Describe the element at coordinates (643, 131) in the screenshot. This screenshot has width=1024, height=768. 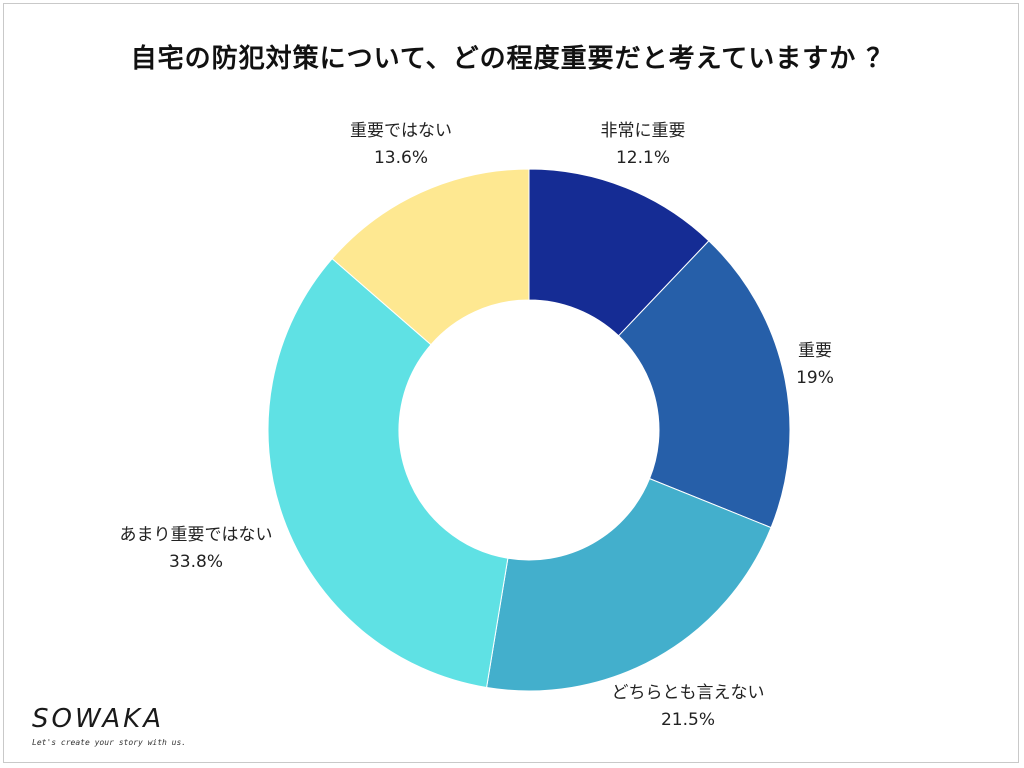
I see `slice-category-label: 非常に重要` at that location.